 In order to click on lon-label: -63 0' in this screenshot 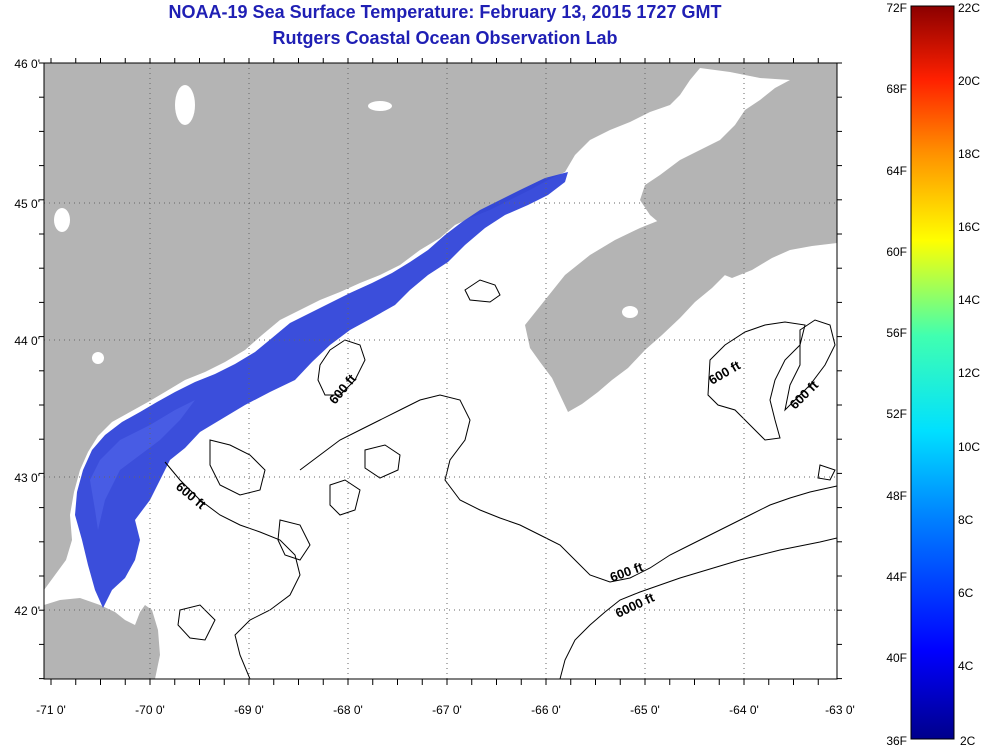, I will do `click(840, 710)`.